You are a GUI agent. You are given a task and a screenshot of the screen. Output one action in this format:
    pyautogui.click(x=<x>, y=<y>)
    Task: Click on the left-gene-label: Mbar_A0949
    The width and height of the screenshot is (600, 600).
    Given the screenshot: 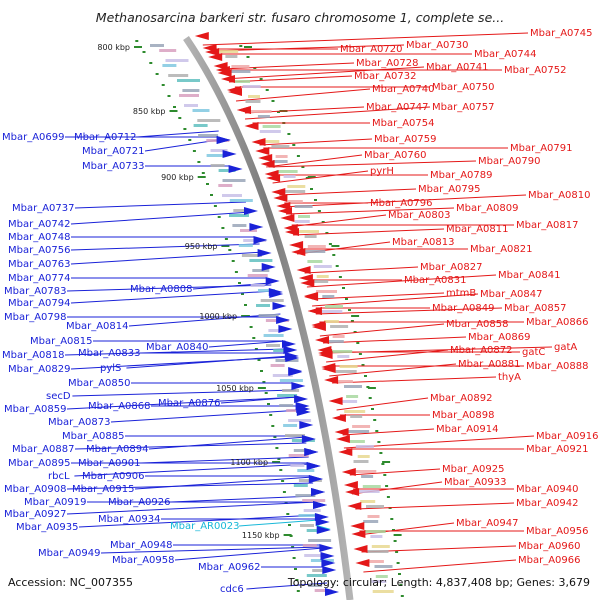 What is the action you would take?
    pyautogui.click(x=69, y=553)
    